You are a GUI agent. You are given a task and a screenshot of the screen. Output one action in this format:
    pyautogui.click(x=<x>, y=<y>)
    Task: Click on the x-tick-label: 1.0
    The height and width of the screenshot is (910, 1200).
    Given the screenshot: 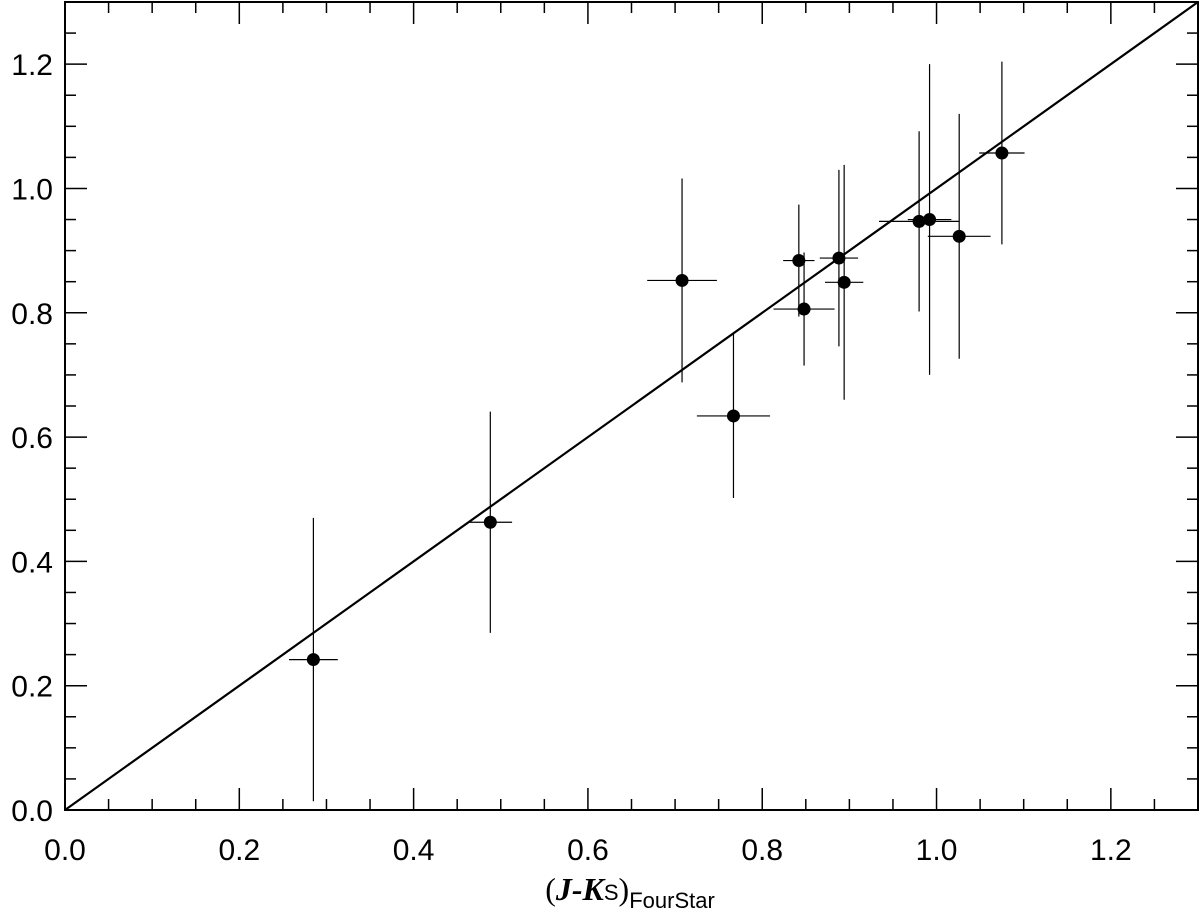 What is the action you would take?
    pyautogui.click(x=937, y=850)
    